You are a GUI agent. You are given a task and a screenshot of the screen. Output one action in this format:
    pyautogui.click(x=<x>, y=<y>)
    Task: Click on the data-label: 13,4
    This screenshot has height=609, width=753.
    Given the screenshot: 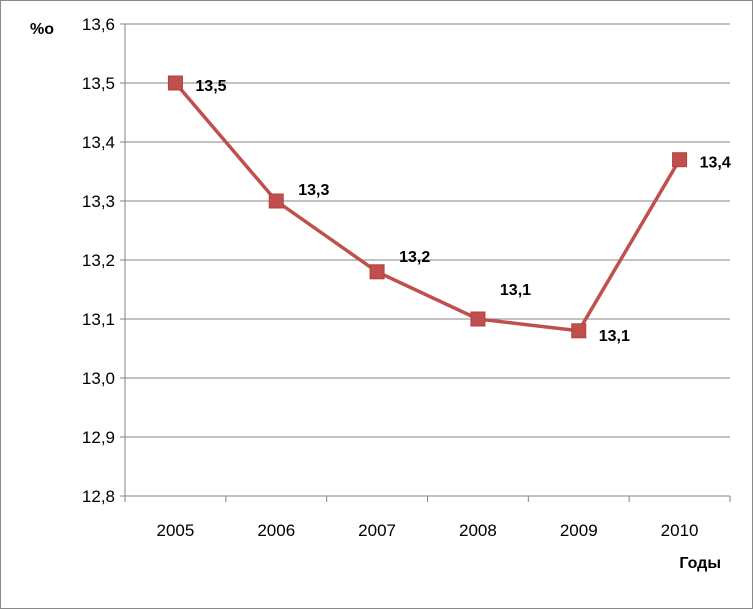 What is the action you would take?
    pyautogui.click(x=715, y=163)
    